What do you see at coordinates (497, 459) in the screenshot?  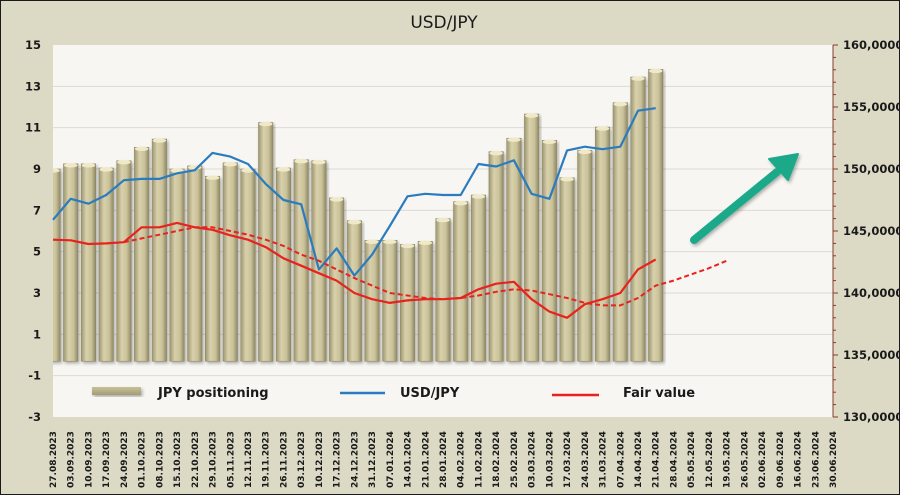 I see `x-tick-label: 18.02.2024` at bounding box center [497, 459].